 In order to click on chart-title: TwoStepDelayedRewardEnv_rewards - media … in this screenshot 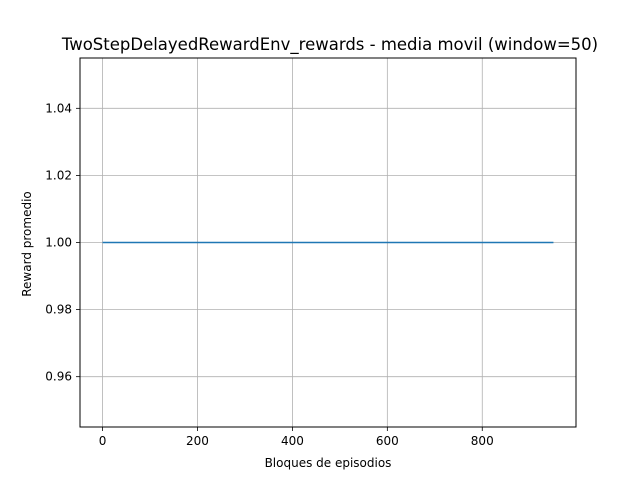, I will do `click(329, 45)`.